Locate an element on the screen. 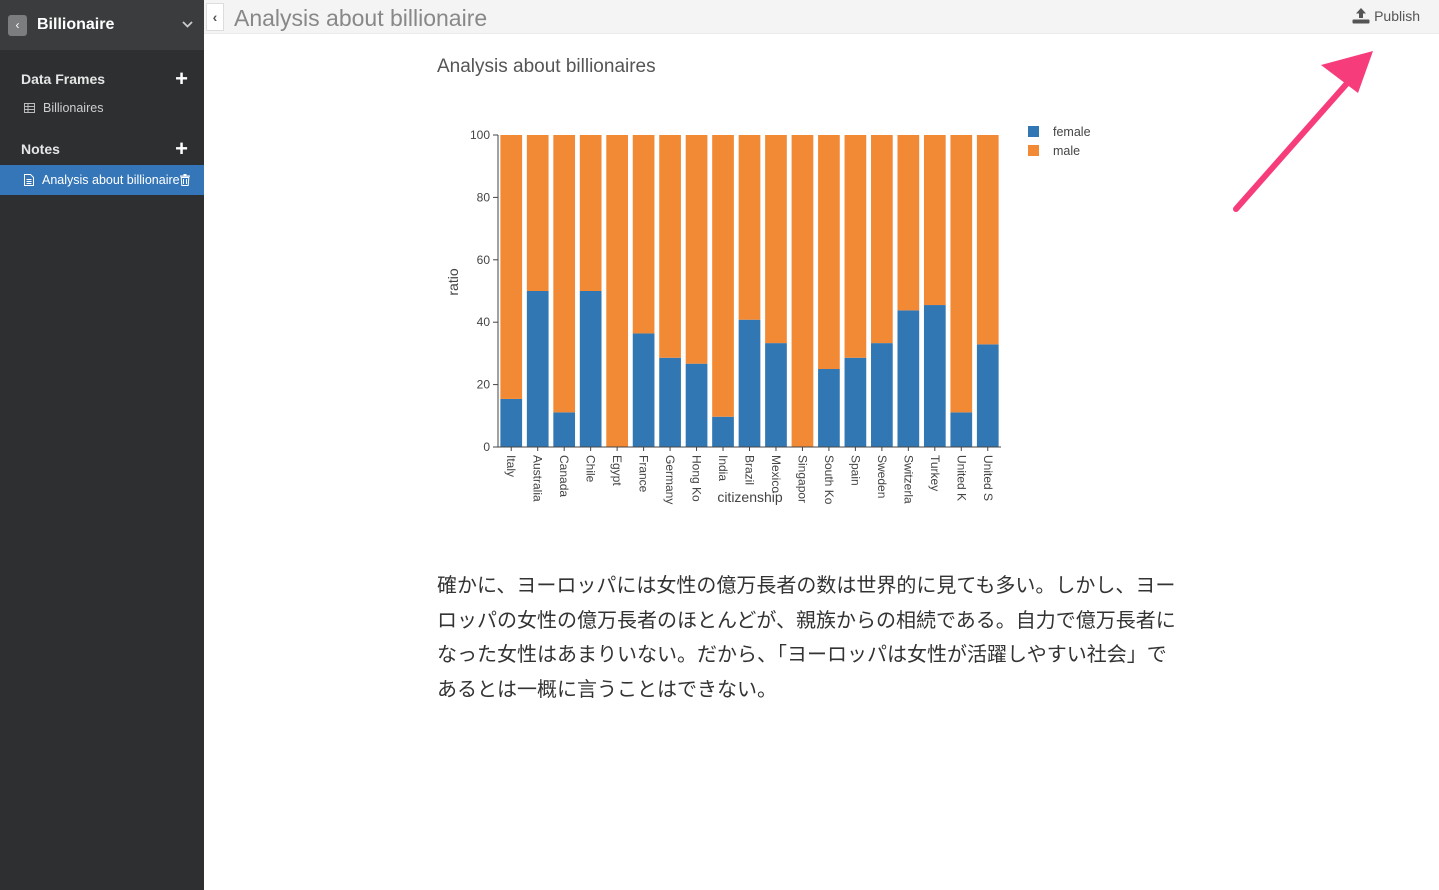  x-axis-label: citizenship is located at coordinates (750, 497).